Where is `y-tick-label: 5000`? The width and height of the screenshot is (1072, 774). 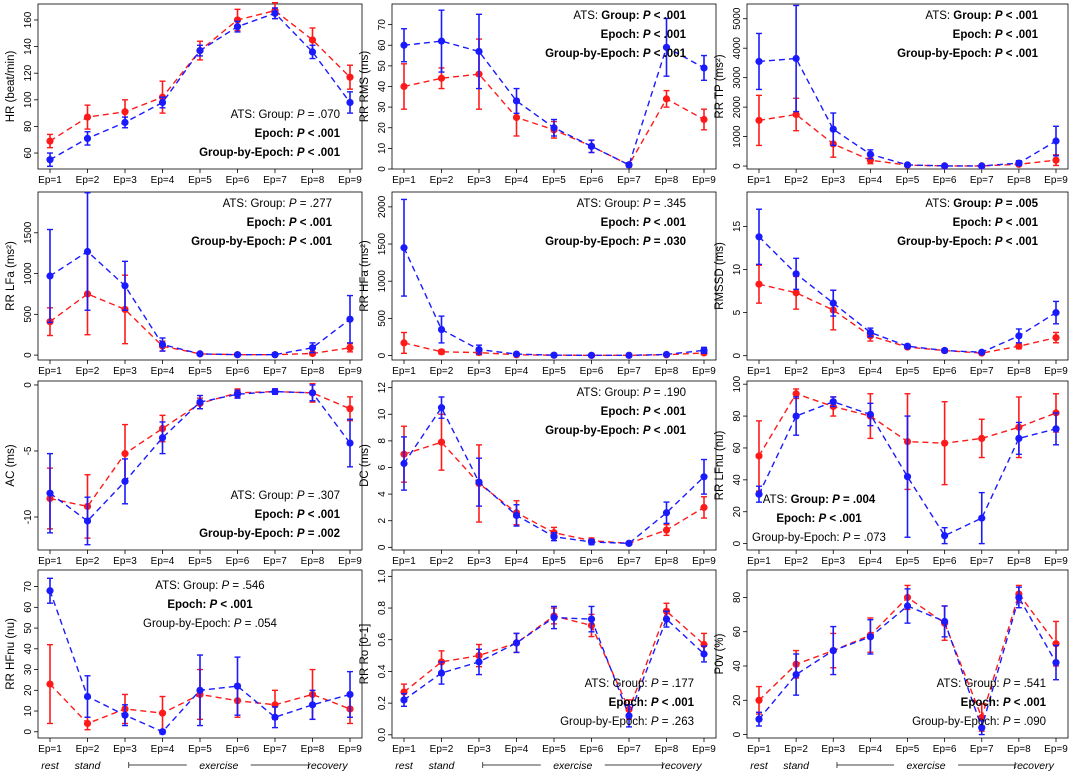 y-tick-label: 5000 is located at coordinates (737, 18).